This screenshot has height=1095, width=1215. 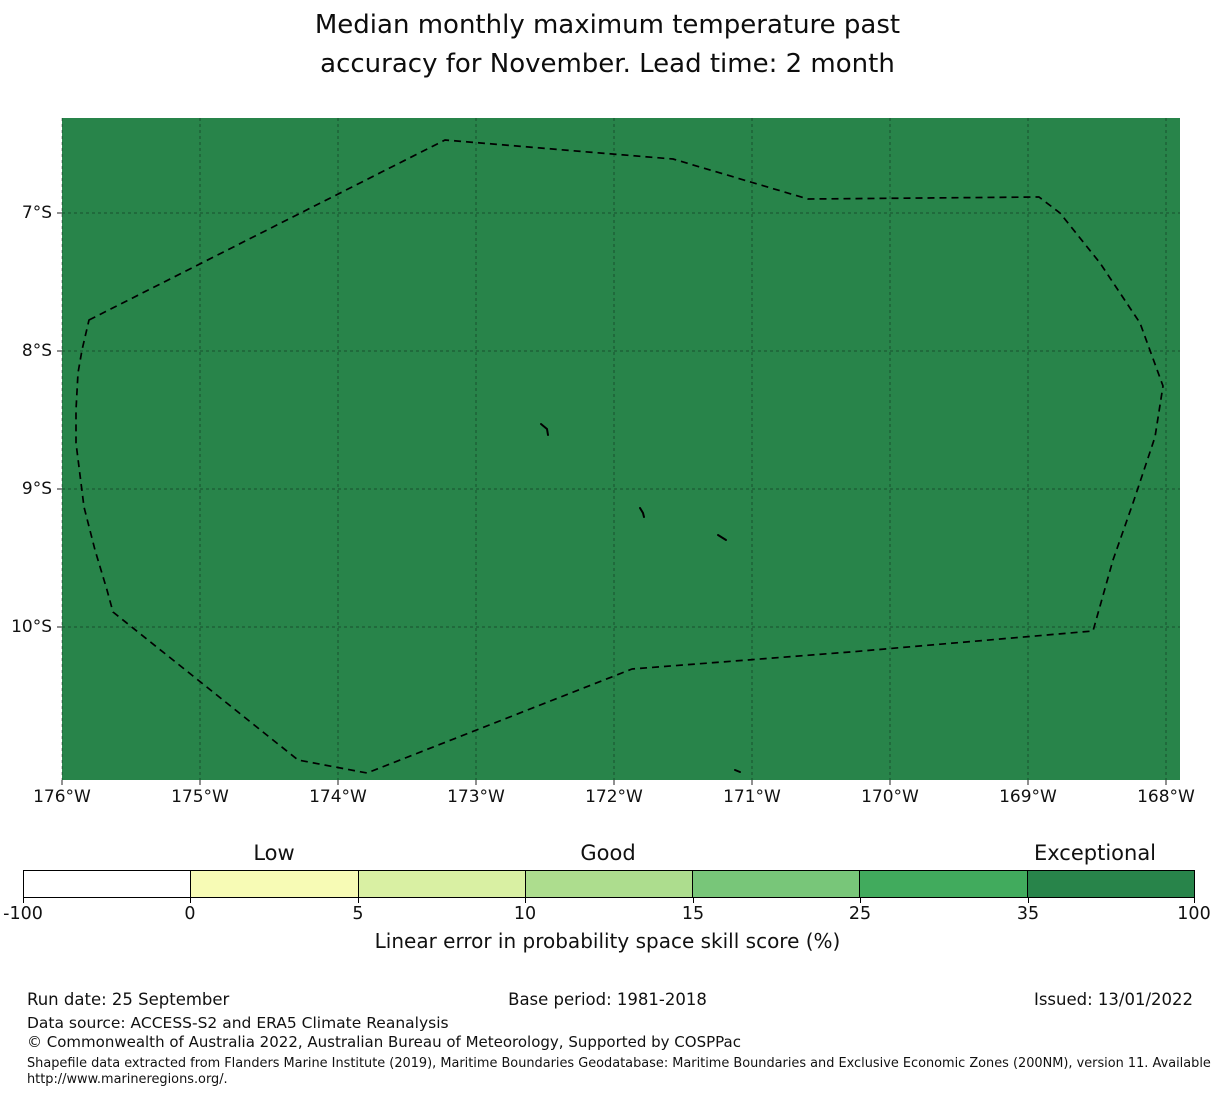 I want to click on colorbar-tick-label-15: 15, so click(x=693, y=914).